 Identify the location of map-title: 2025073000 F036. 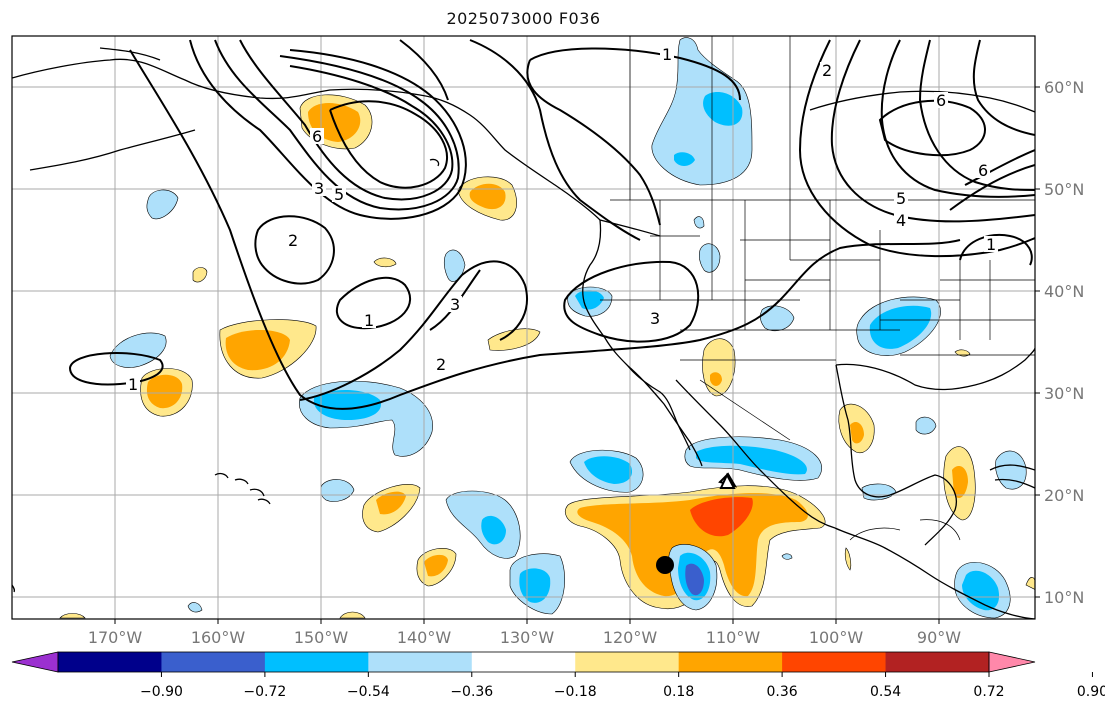
(523, 18).